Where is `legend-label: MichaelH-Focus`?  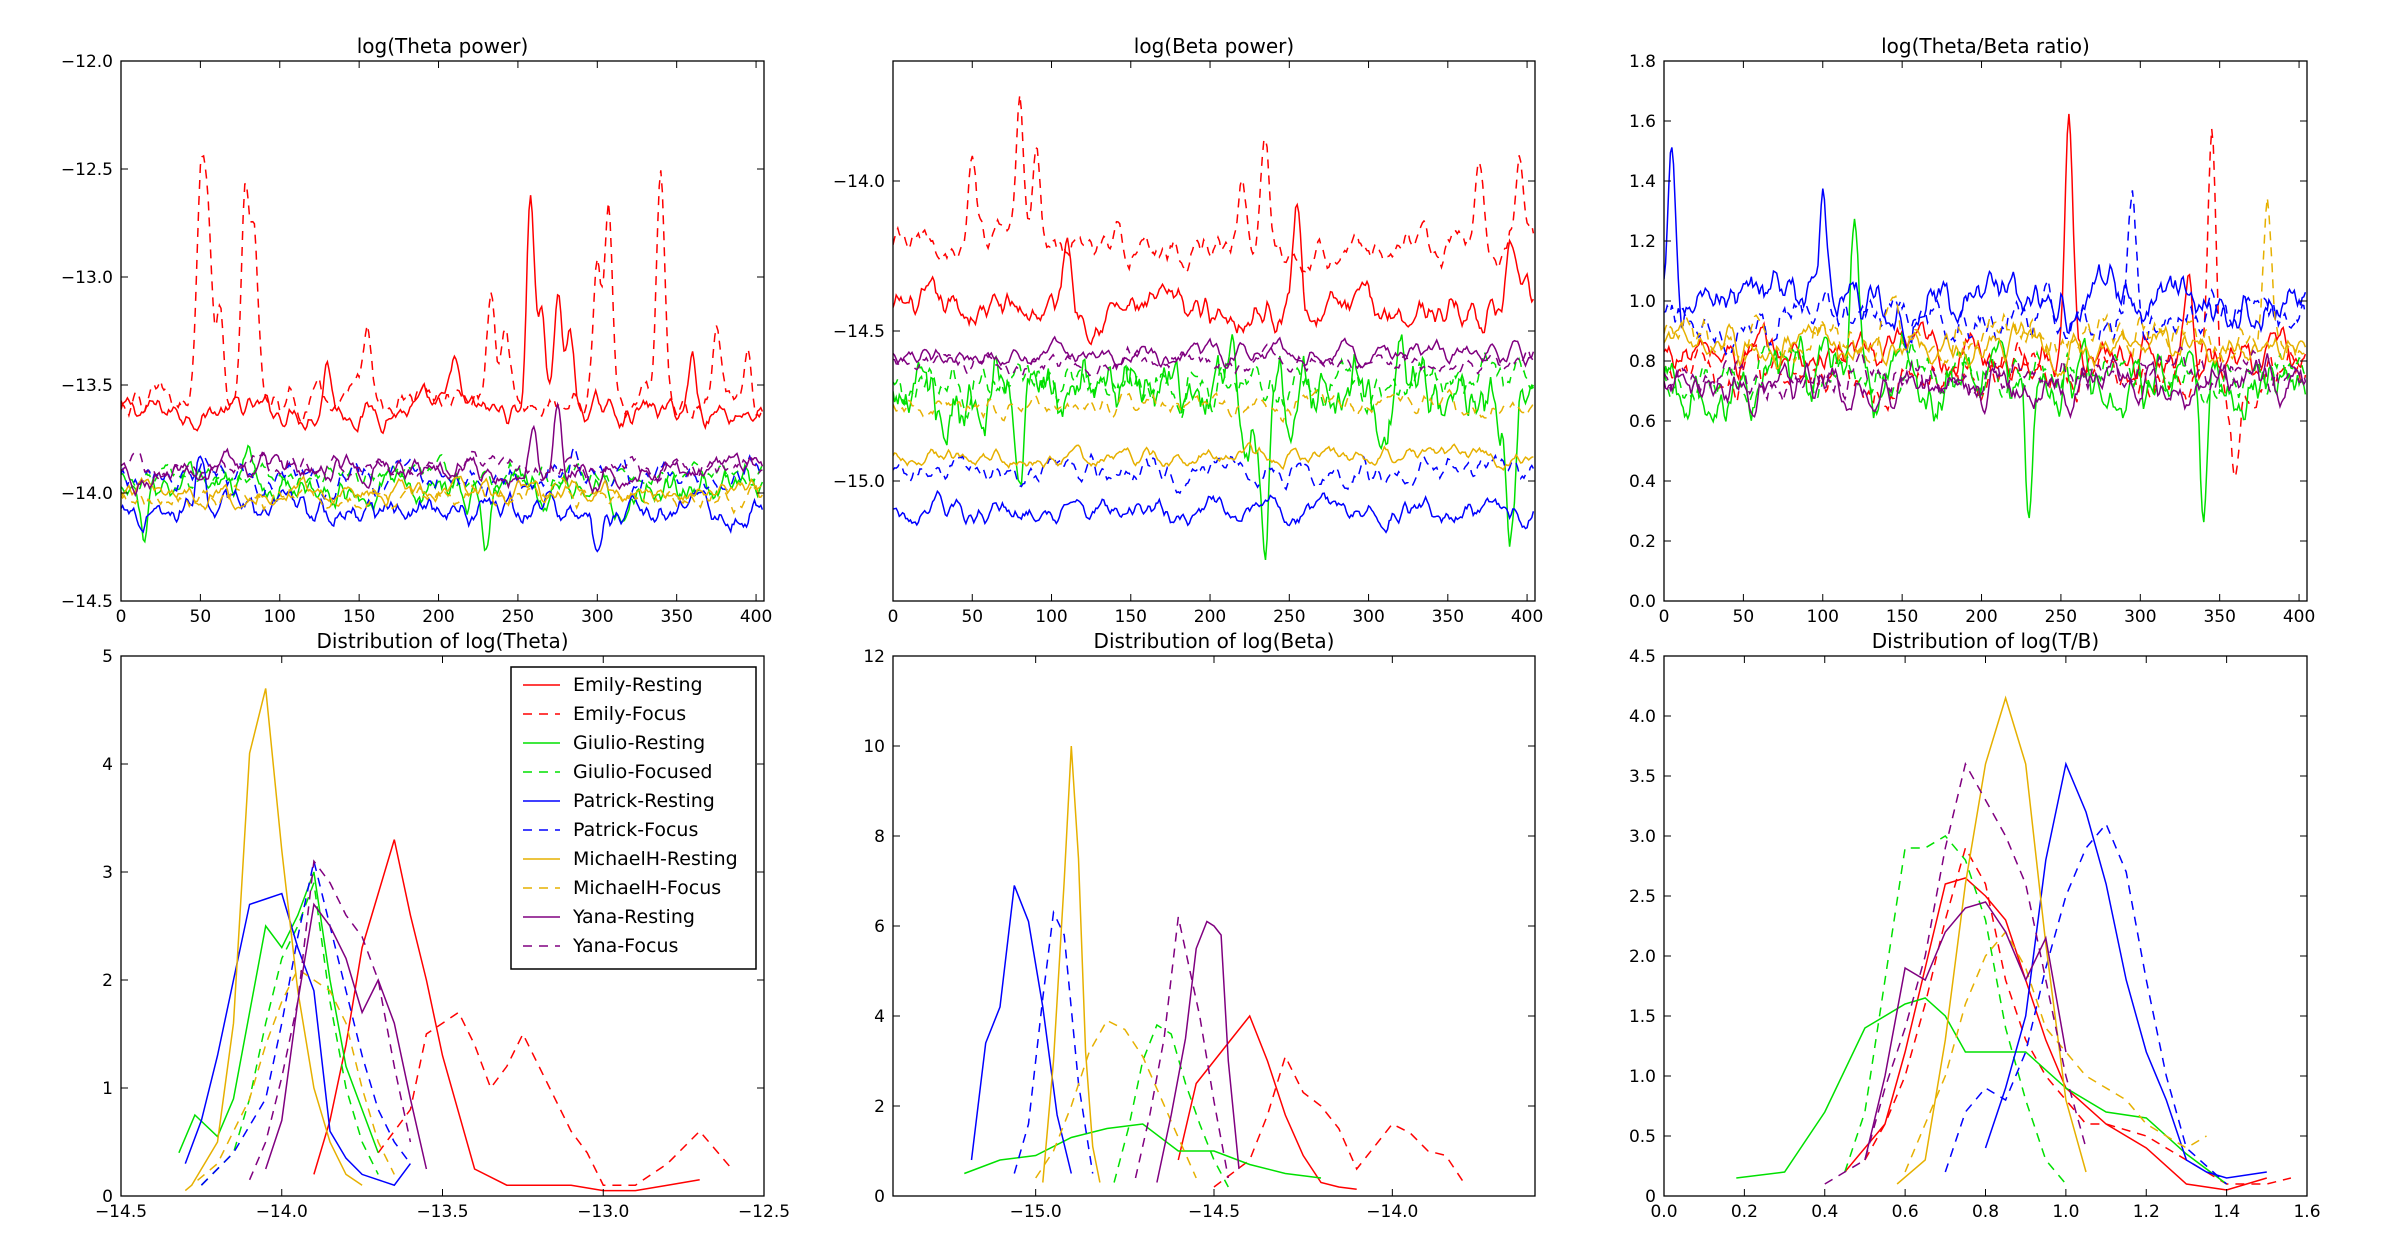 legend-label: MichaelH-Focus is located at coordinates (647, 888).